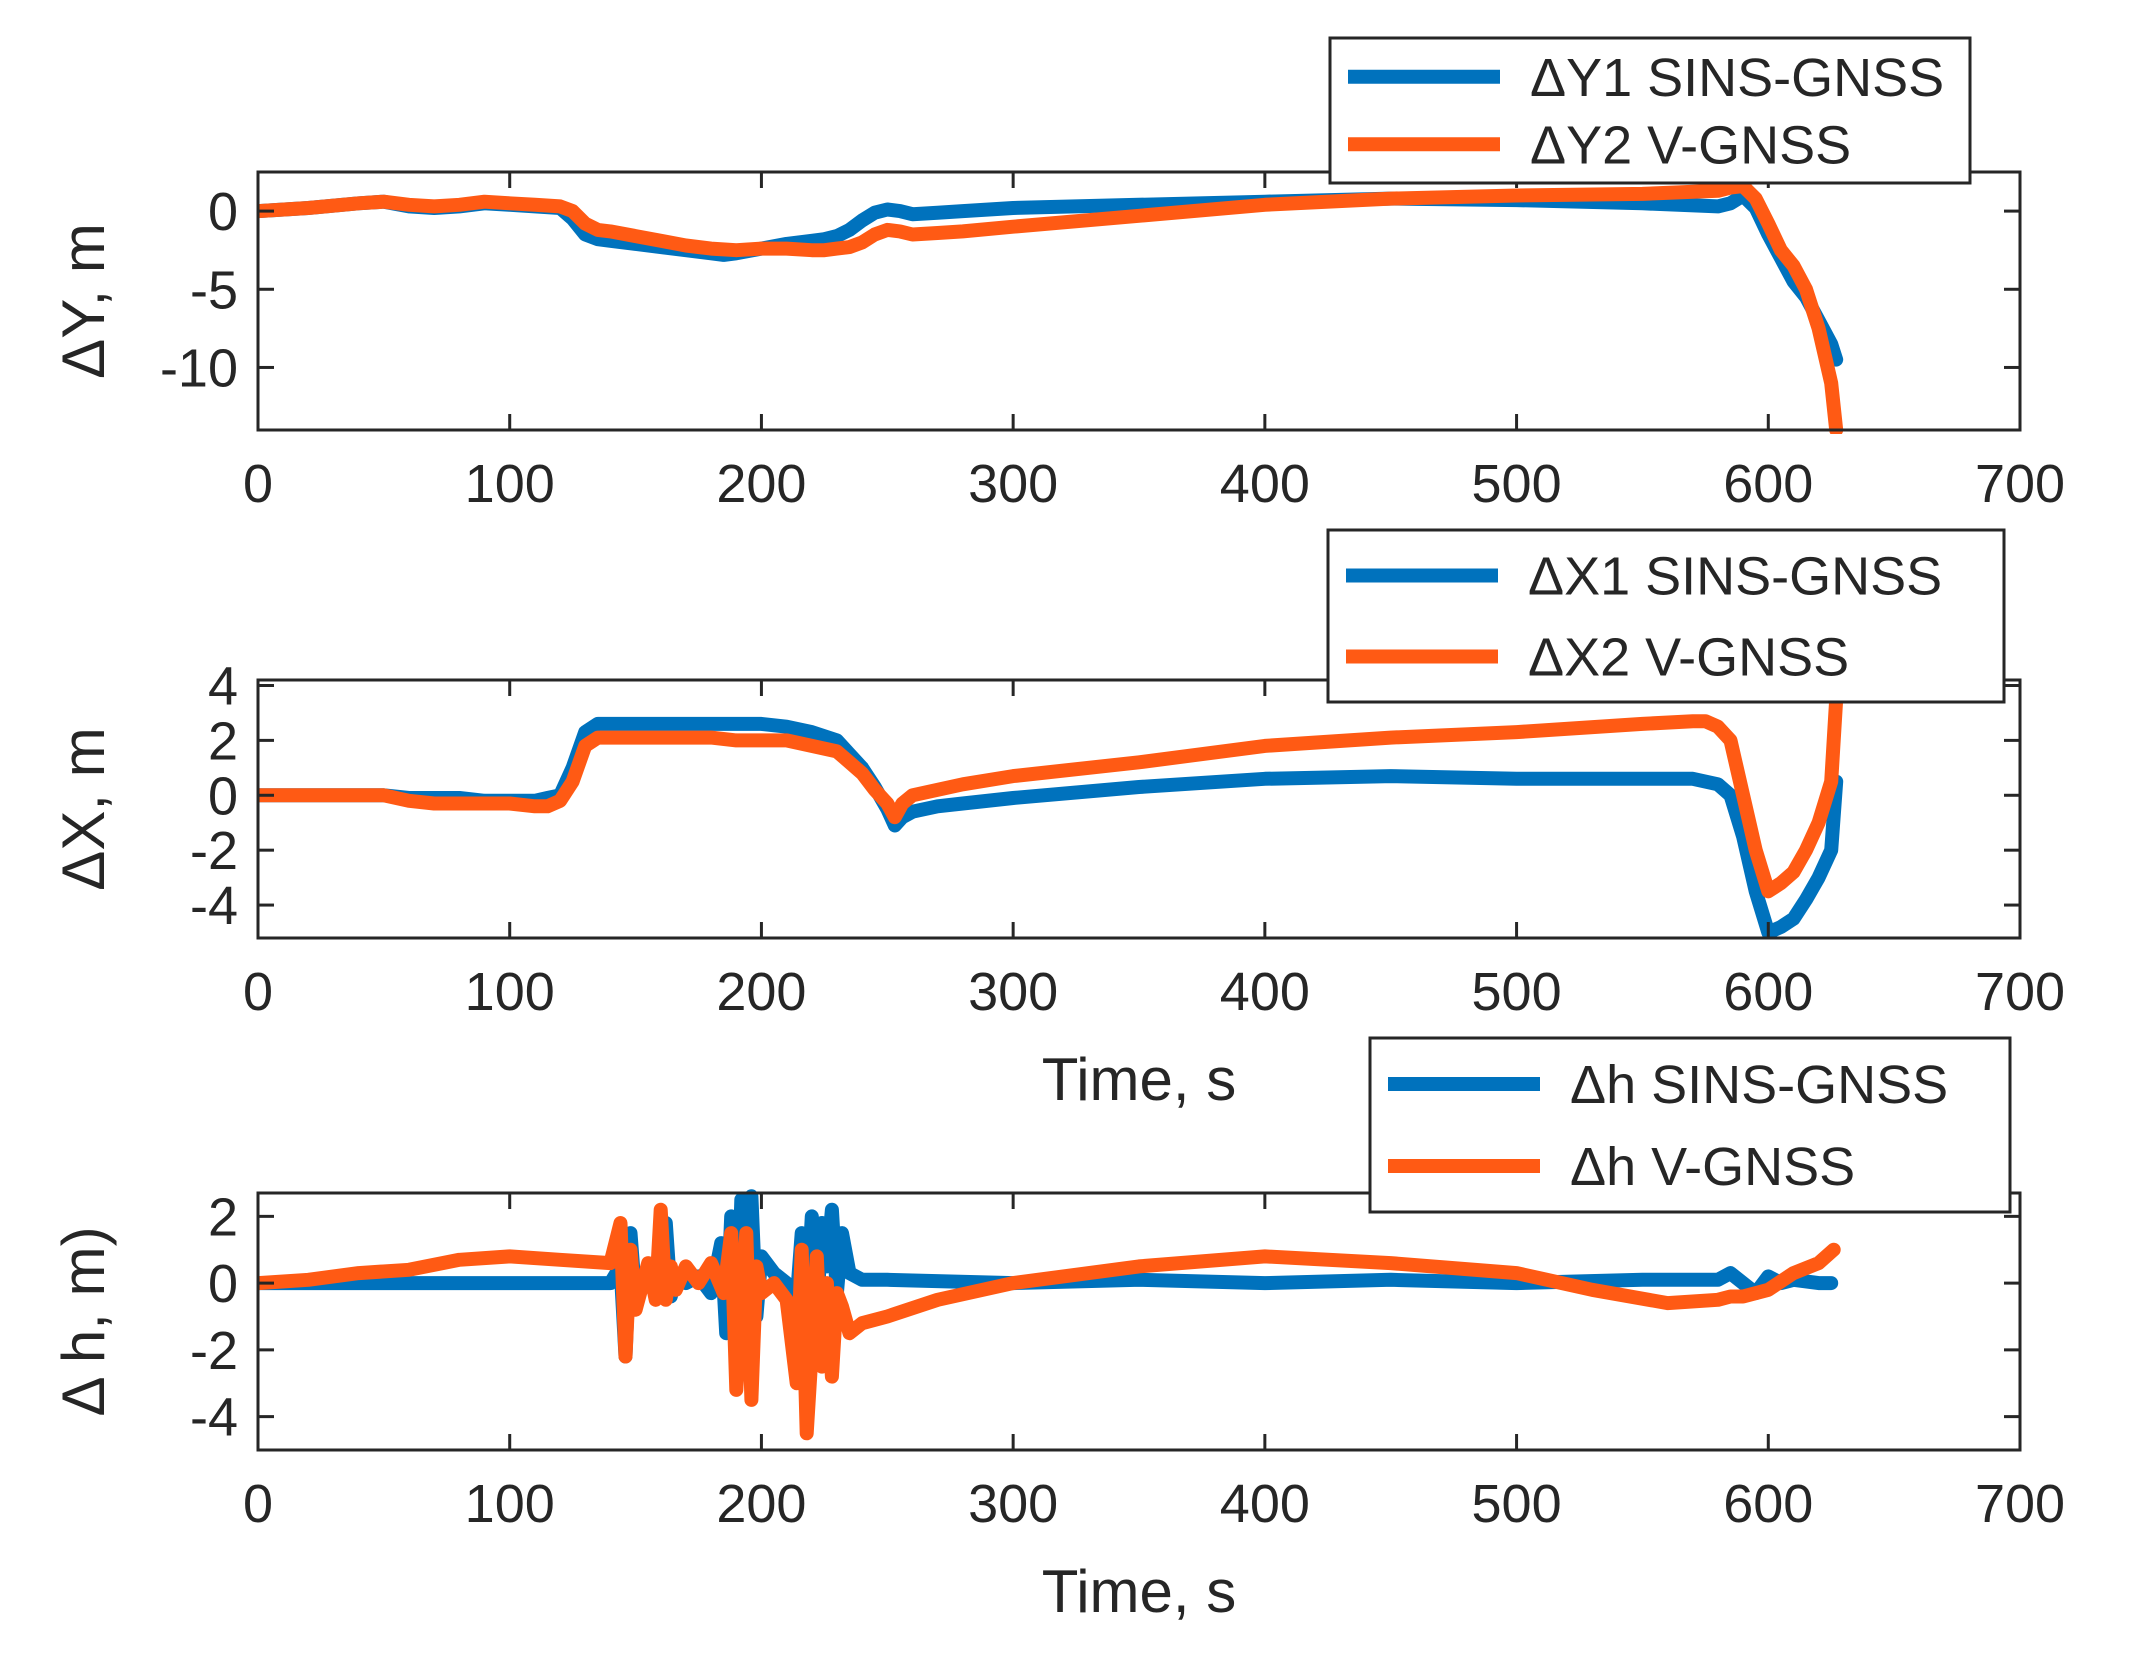  I want to click on delta-x-legend: ΔX1 SINS-GNSS ΔX2 V-GNSS, so click(1666, 616).